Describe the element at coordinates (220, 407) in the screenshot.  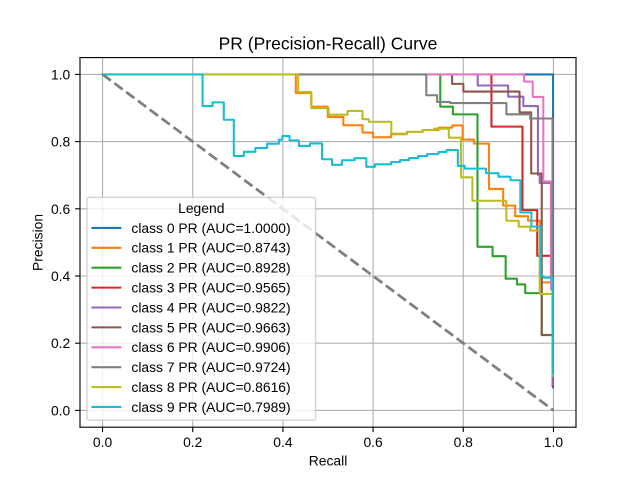
I see `svg-text: class 9 PR (AUC=0.7989)` at that location.